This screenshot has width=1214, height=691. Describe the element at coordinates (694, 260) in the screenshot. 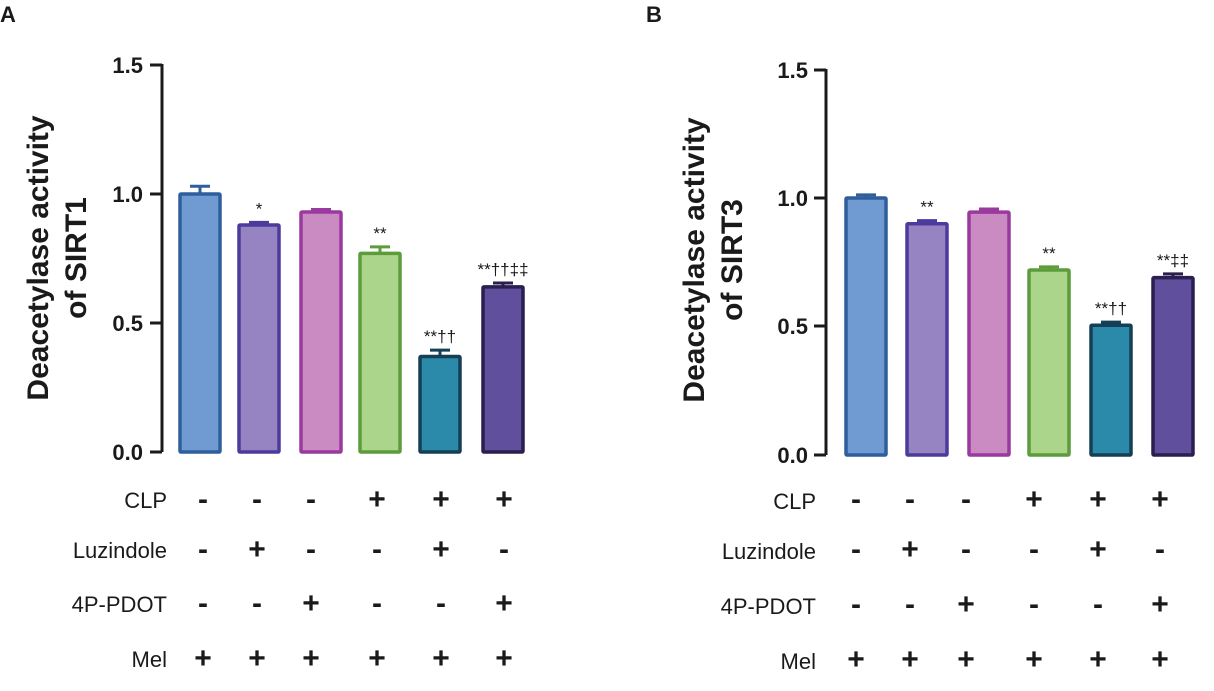

I see `y-axis-label-line1: Deacetylase activity` at that location.